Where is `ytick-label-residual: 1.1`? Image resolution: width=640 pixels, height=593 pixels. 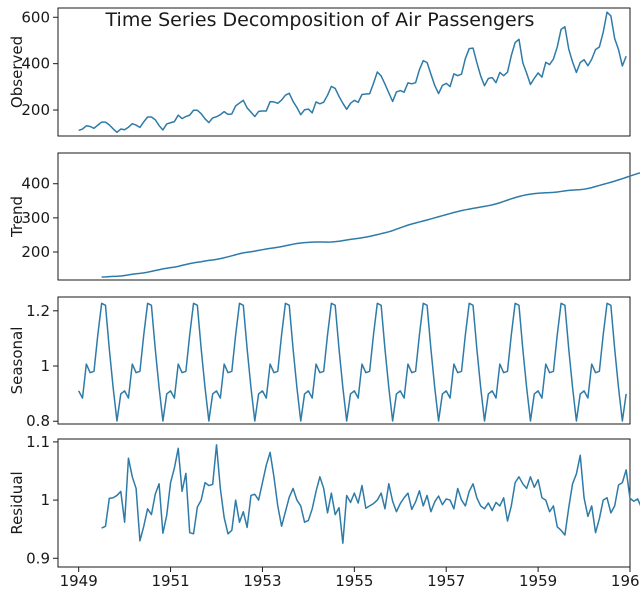 ytick-label-residual: 1.1 is located at coordinates (38, 442).